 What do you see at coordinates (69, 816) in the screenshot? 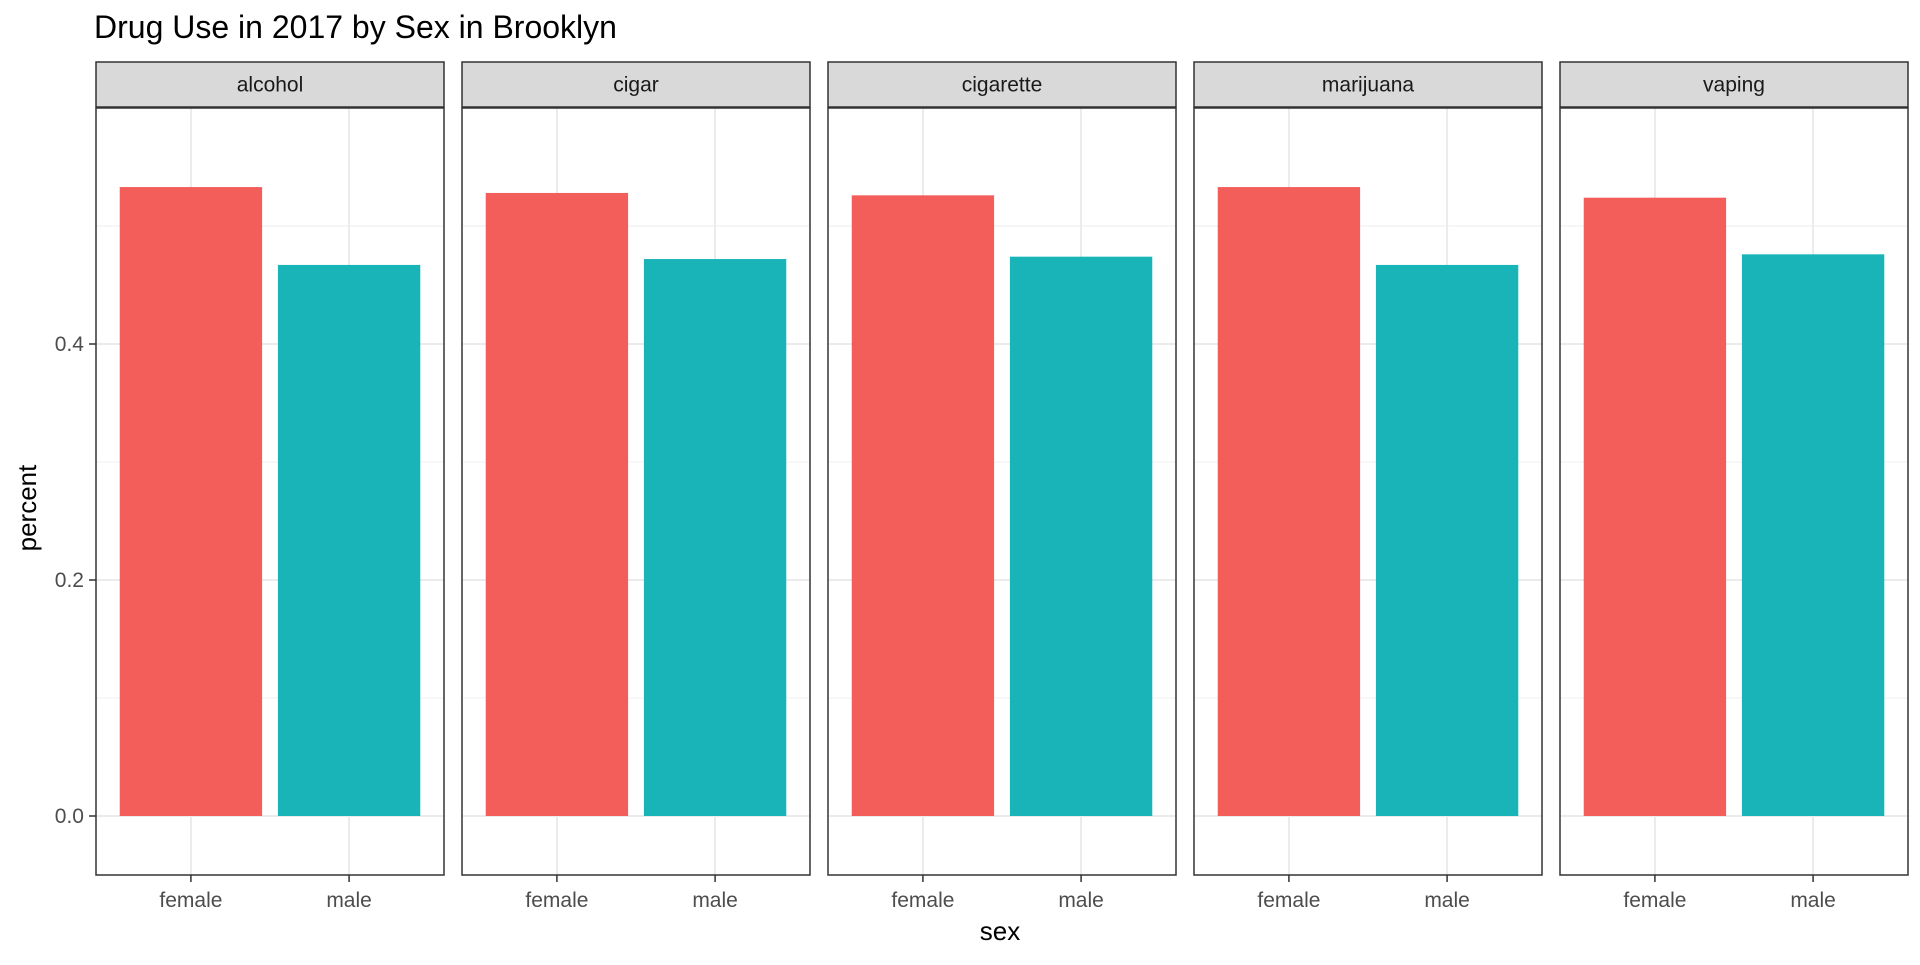
I see `y-tick-label: 0.0` at bounding box center [69, 816].